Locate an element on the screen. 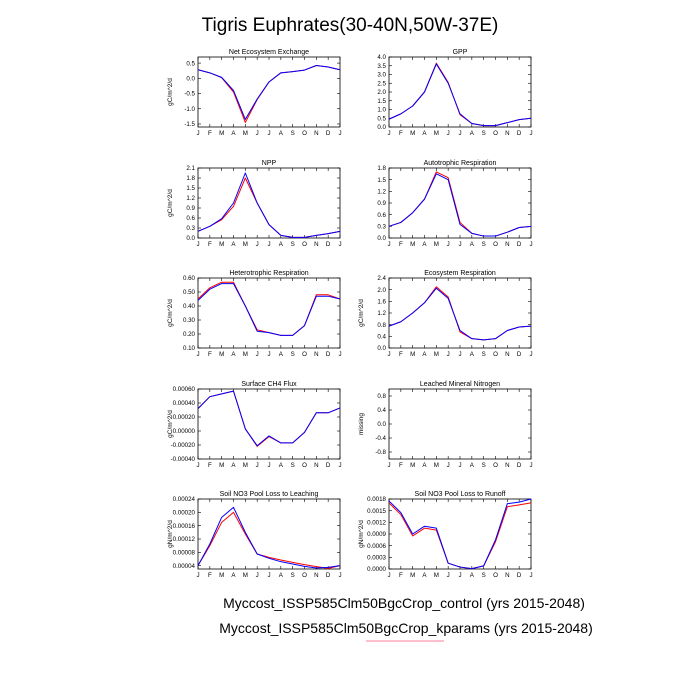 The image size is (700, 700). panel-title: Autotrophic Respiration is located at coordinates (460, 163).